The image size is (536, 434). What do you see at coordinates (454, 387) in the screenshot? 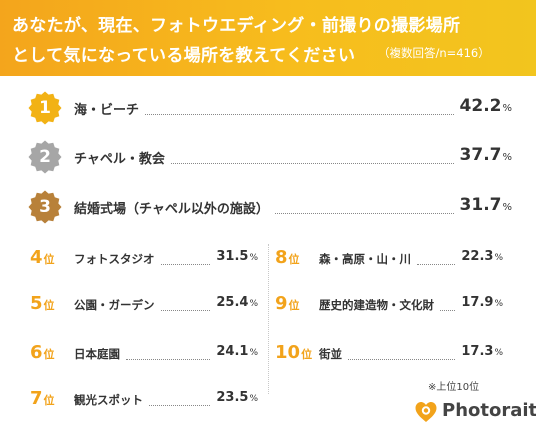
I see `footnote: ※上位10位` at bounding box center [454, 387].